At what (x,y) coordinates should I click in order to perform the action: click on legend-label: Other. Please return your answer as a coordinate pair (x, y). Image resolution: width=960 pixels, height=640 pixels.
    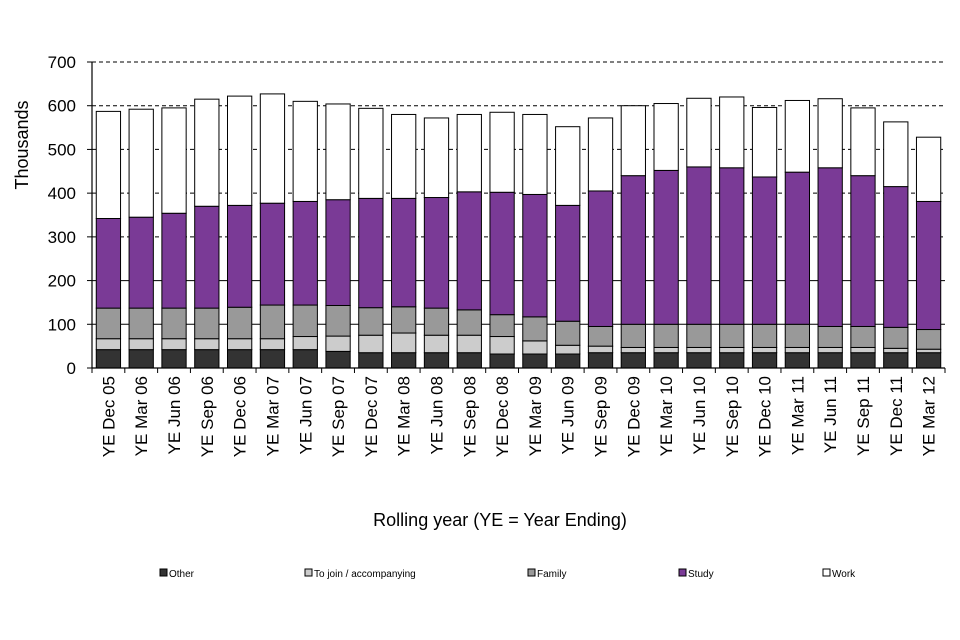
    Looking at the image, I should click on (182, 574).